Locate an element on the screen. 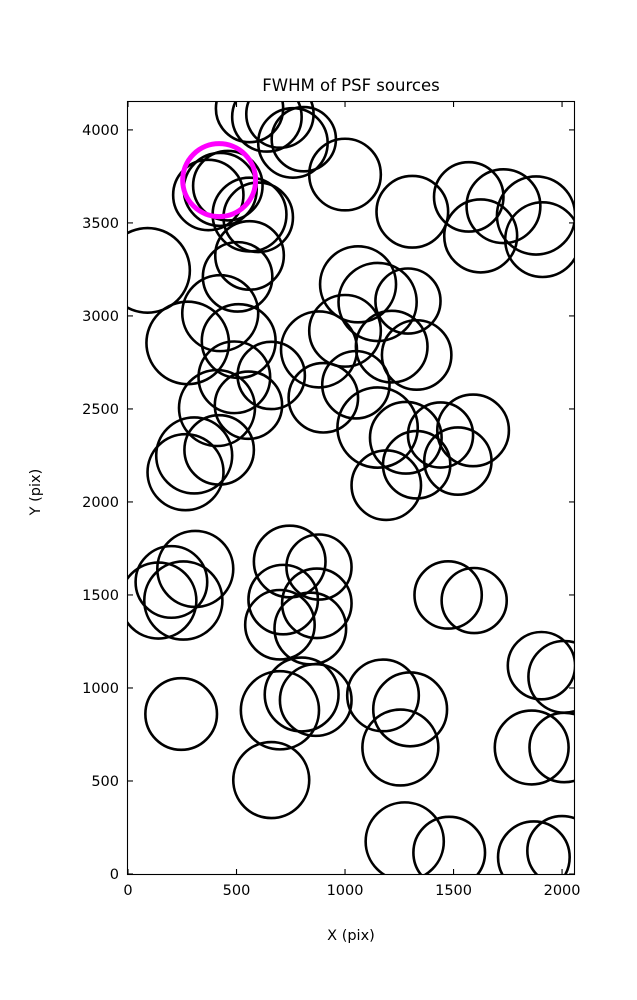  x-axis-label: X (pix) is located at coordinates (351, 936).